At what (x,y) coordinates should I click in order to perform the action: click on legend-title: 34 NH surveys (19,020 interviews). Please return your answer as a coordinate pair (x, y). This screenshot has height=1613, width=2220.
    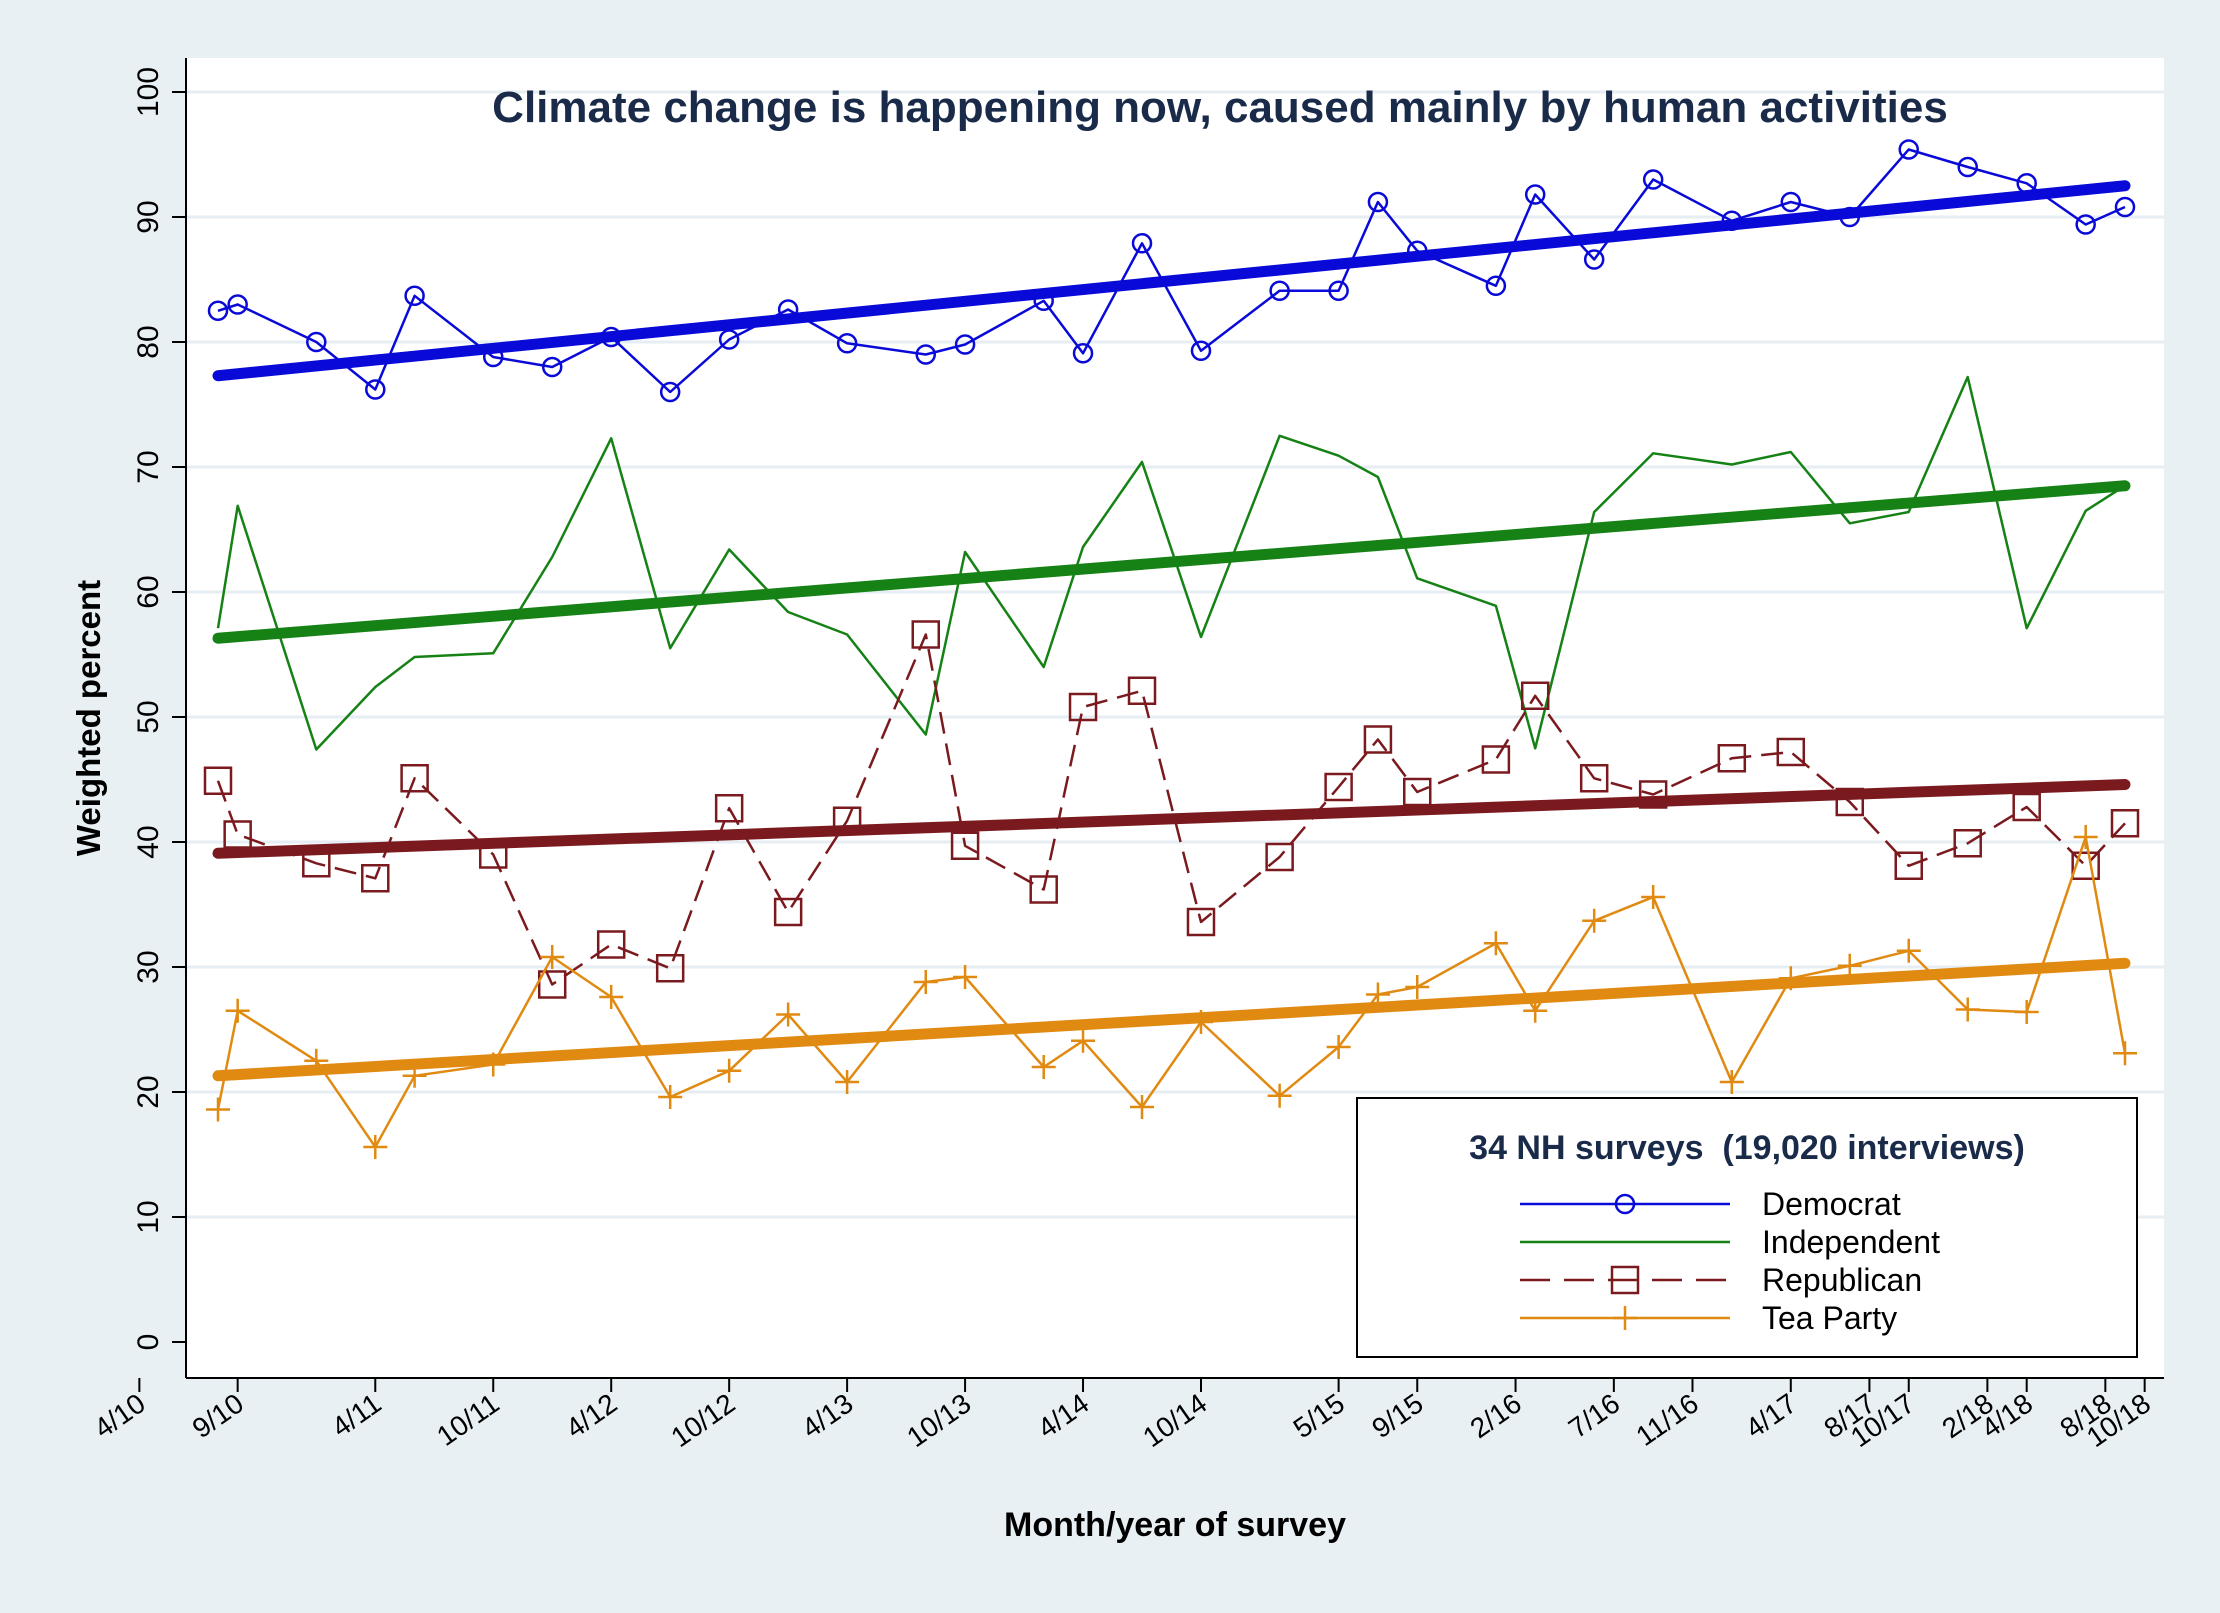
    Looking at the image, I should click on (1747, 1148).